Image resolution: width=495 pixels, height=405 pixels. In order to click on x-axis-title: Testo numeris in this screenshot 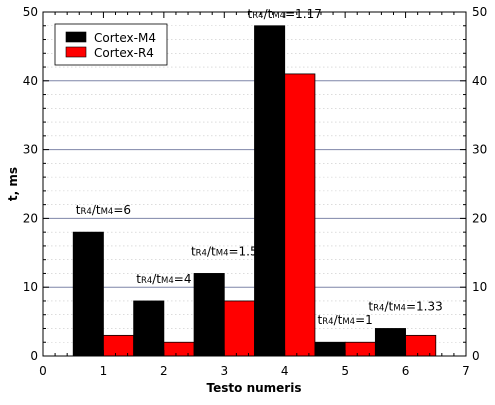, I will do `click(254, 388)`.